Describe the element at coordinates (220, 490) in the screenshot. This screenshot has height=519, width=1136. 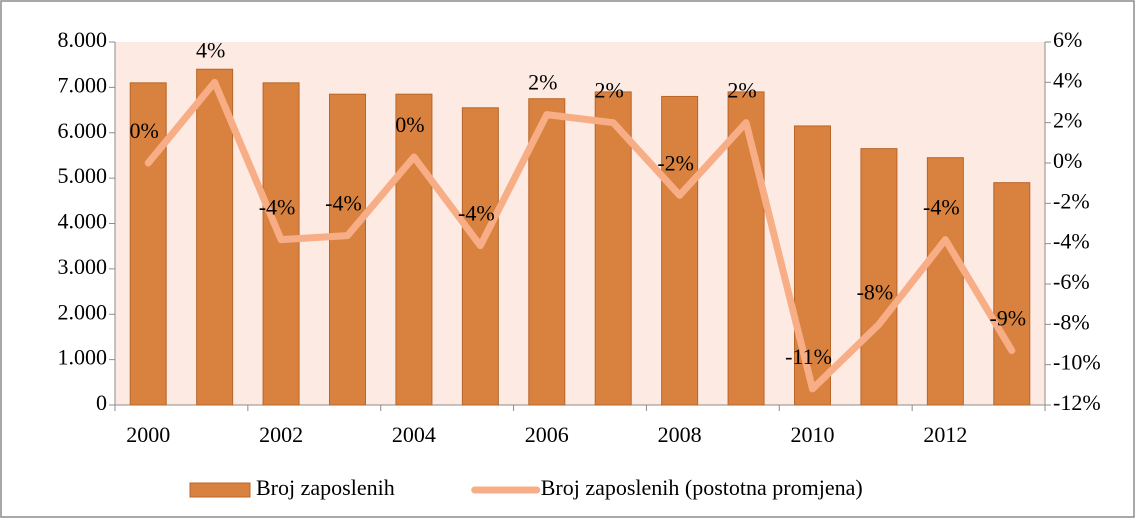
I see `legend-swatch` at that location.